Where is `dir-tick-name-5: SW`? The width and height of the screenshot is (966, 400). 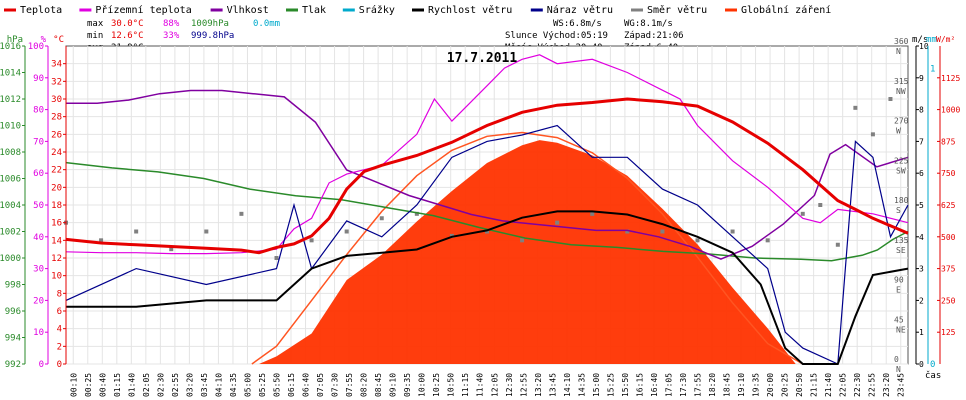
dir-tick-name-5: SW is located at coordinates (901, 170).